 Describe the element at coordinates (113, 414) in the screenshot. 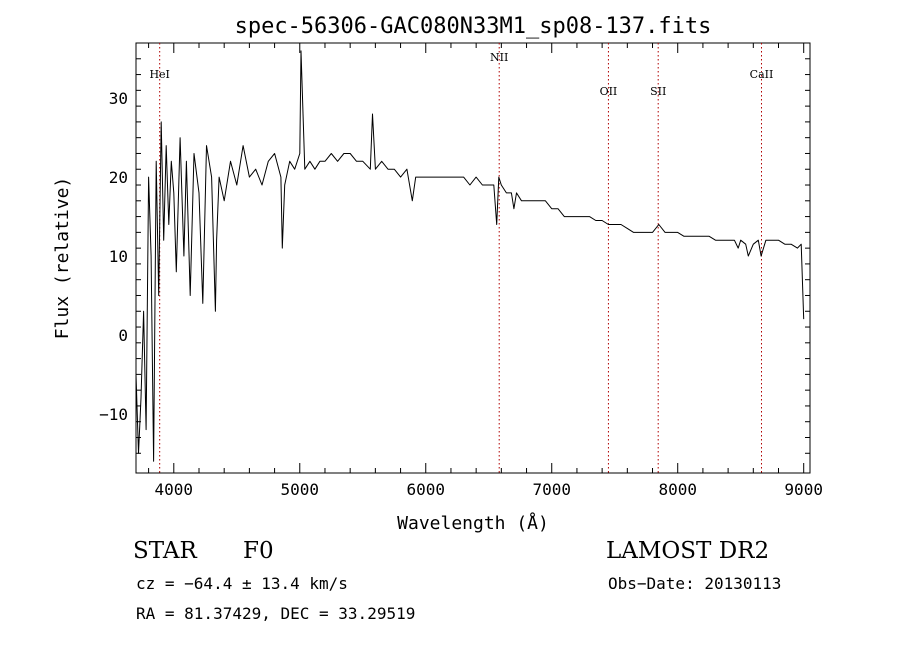

I see `y-tick-label: −10` at that location.